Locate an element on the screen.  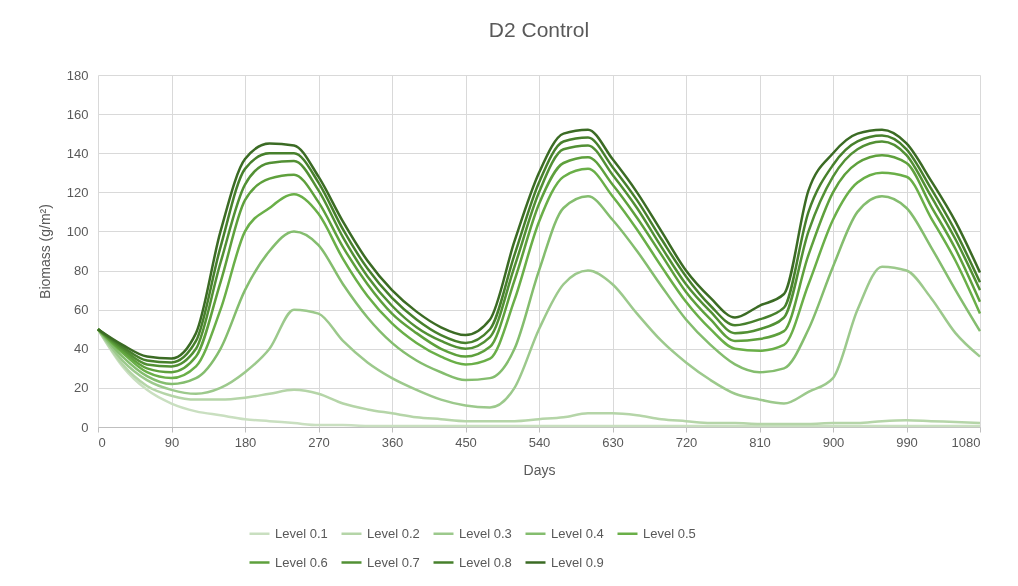
legend-label: Level 0.2 is located at coordinates (393, 533).